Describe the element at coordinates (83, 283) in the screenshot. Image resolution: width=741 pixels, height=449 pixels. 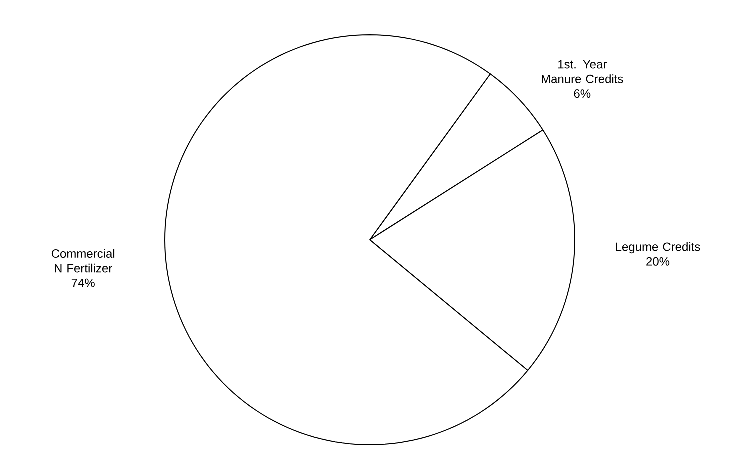
I see `data-label: 74%` at that location.